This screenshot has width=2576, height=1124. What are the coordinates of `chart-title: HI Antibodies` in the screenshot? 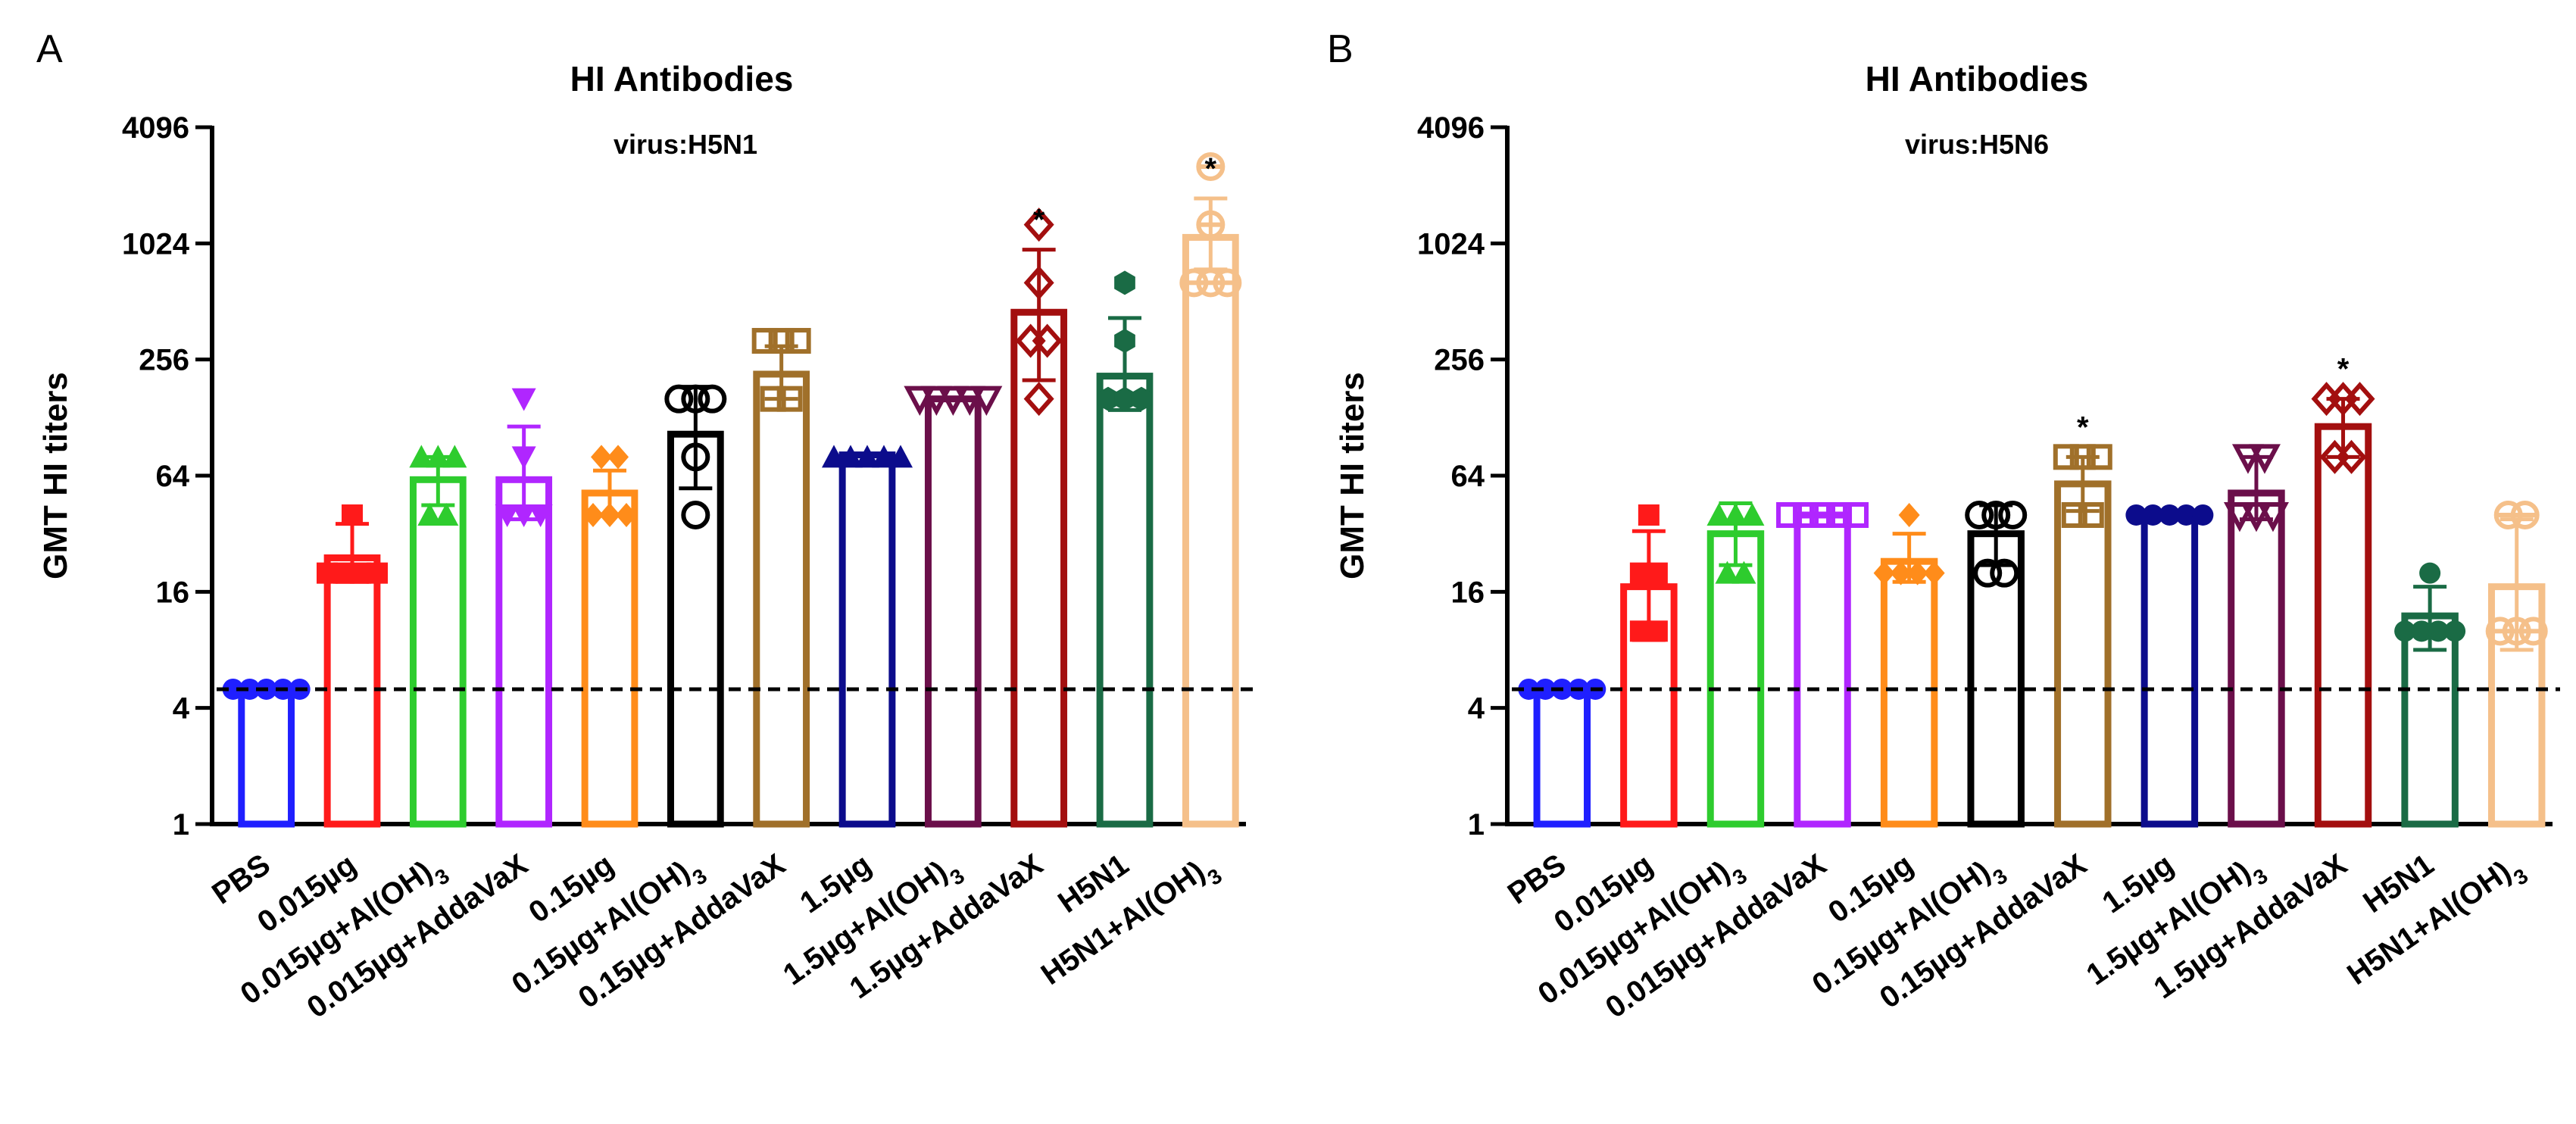 It's located at (1978, 78).